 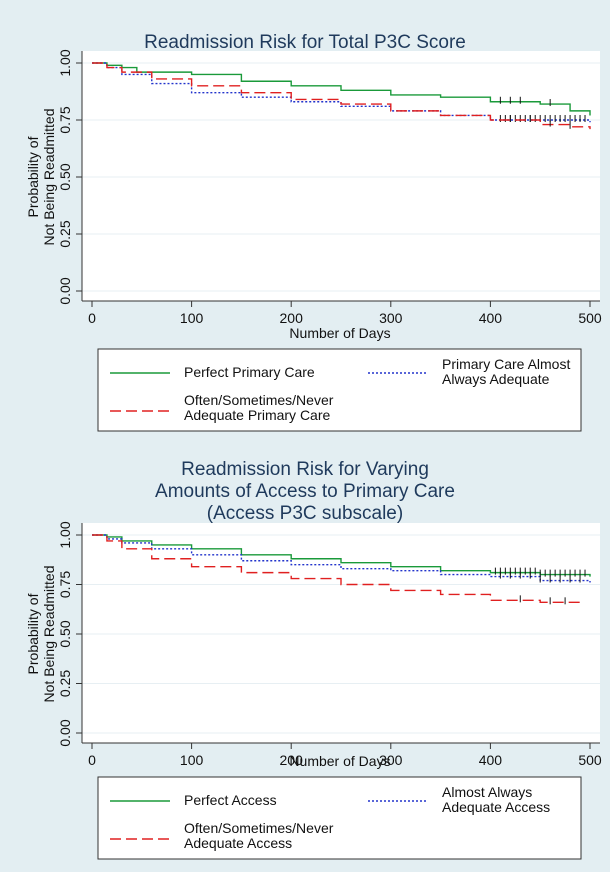 I want to click on legend-label: Perfect Primary Care, so click(x=249, y=372).